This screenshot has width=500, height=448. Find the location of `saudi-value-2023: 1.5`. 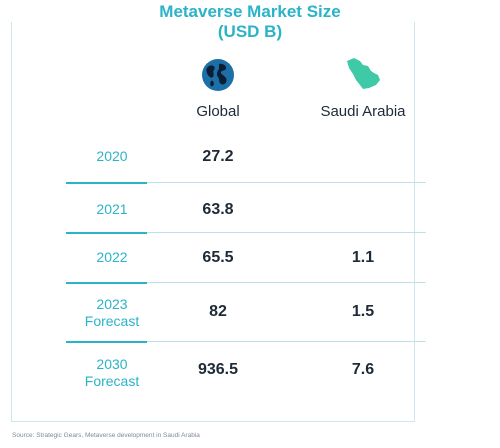

saudi-value-2023: 1.5 is located at coordinates (363, 311).